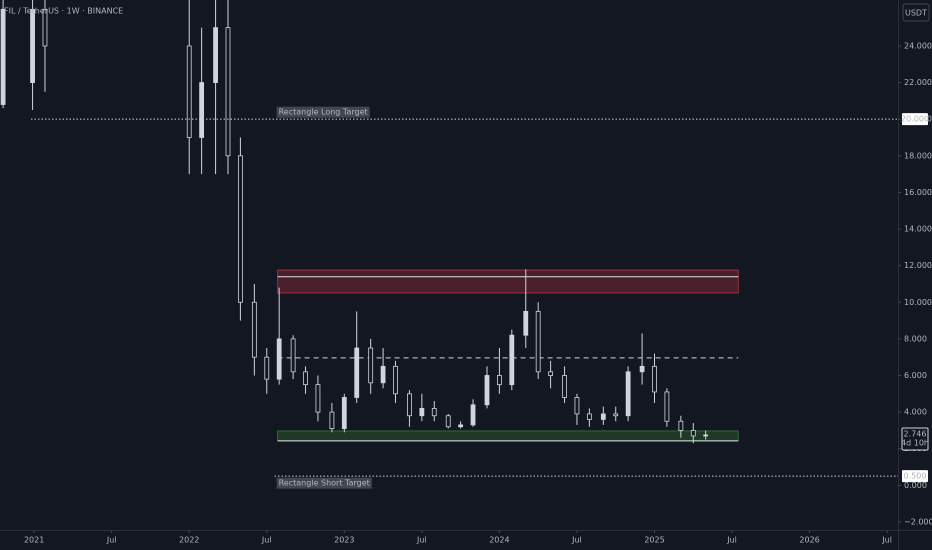  Describe the element at coordinates (918, 229) in the screenshot. I see `y-tick-label: 14.000` at that location.